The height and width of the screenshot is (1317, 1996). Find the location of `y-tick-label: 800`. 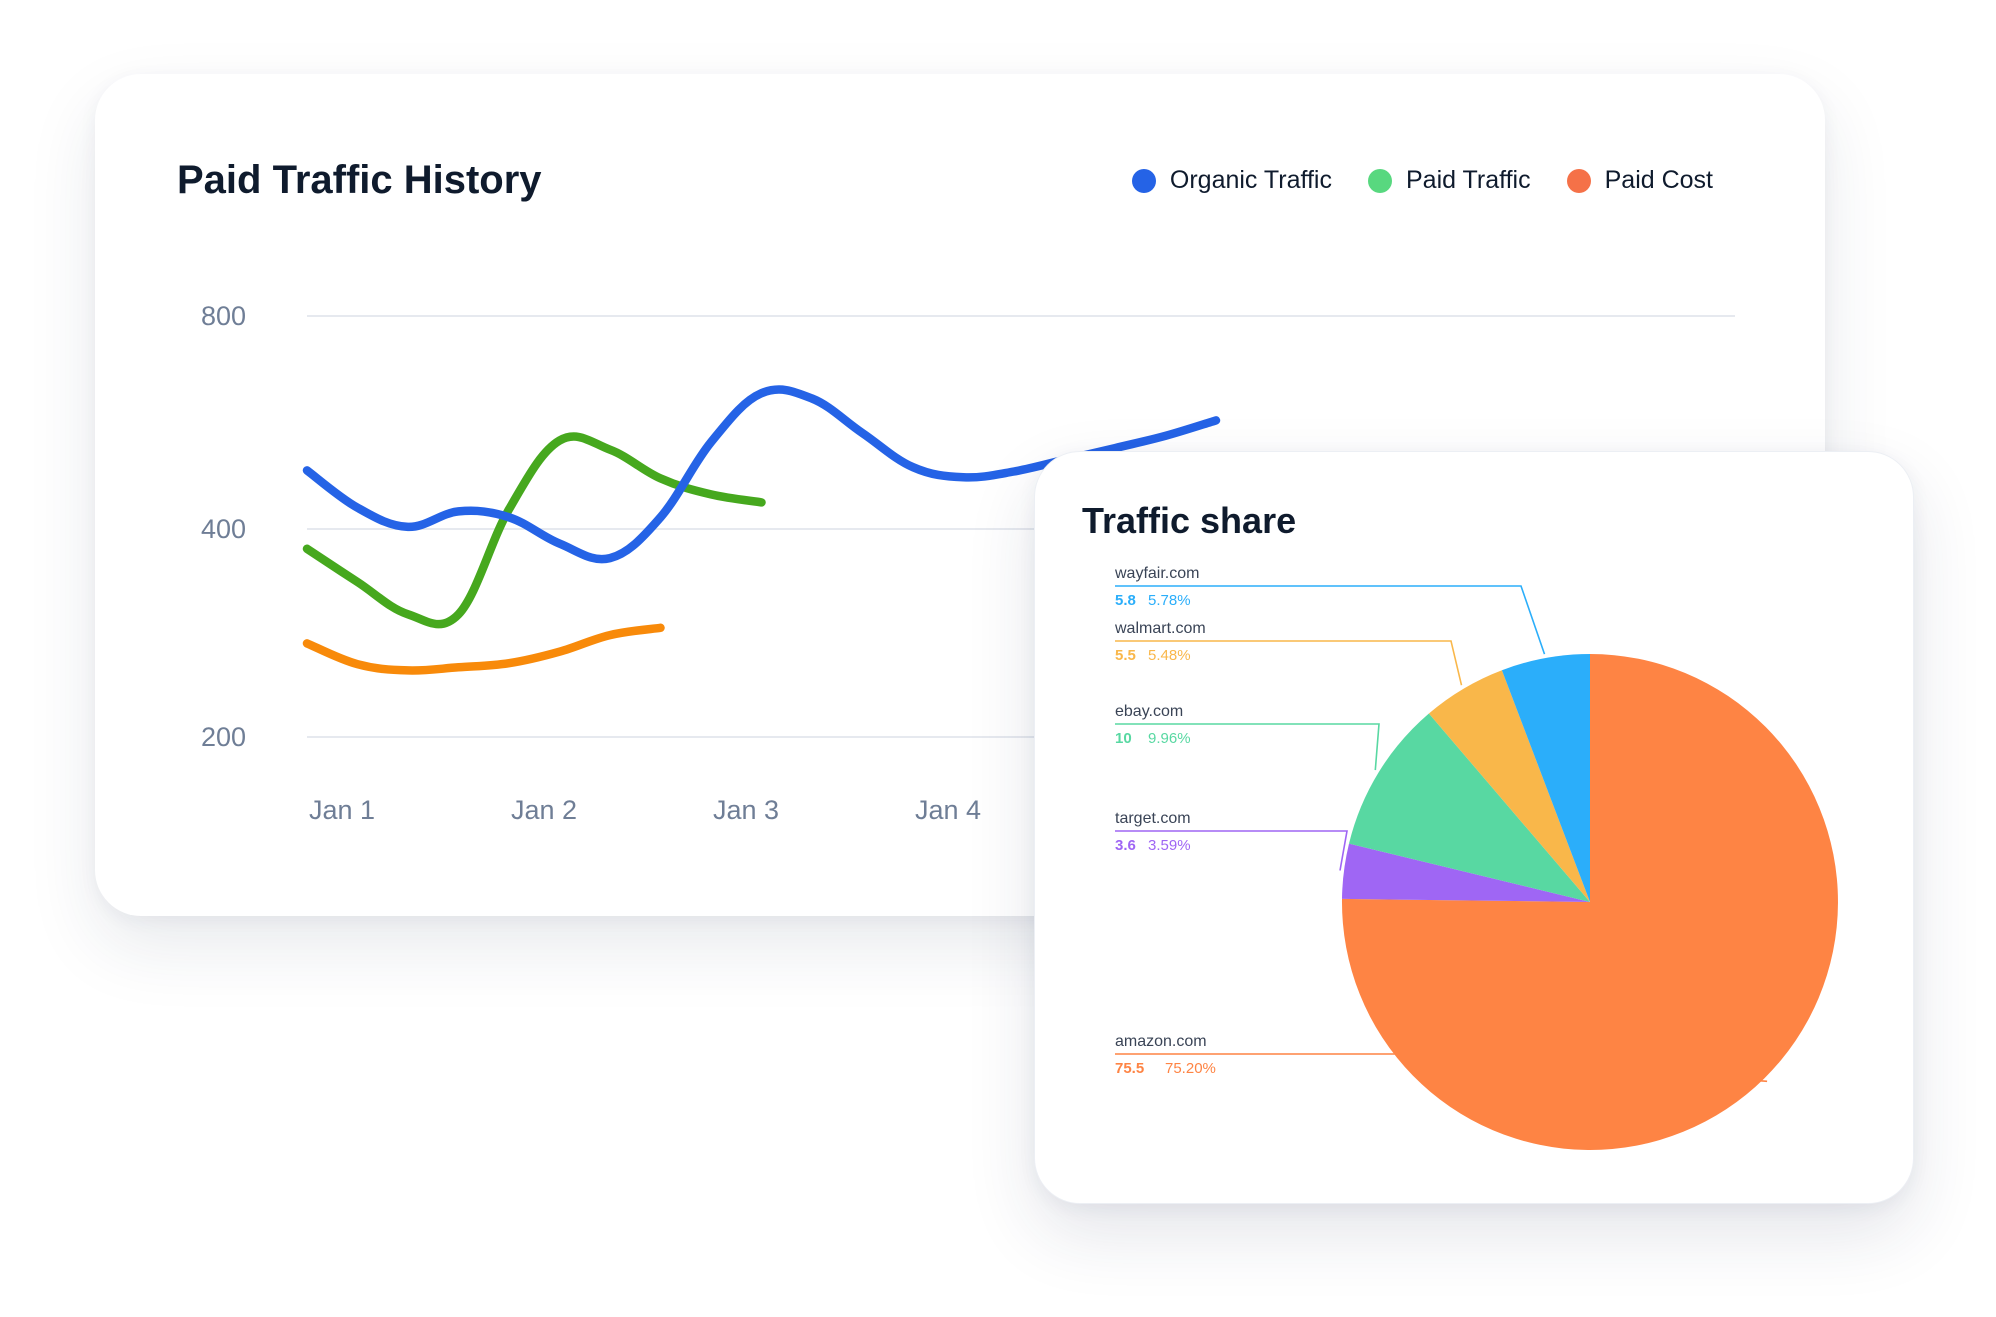

y-tick-label: 800 is located at coordinates (223, 316).